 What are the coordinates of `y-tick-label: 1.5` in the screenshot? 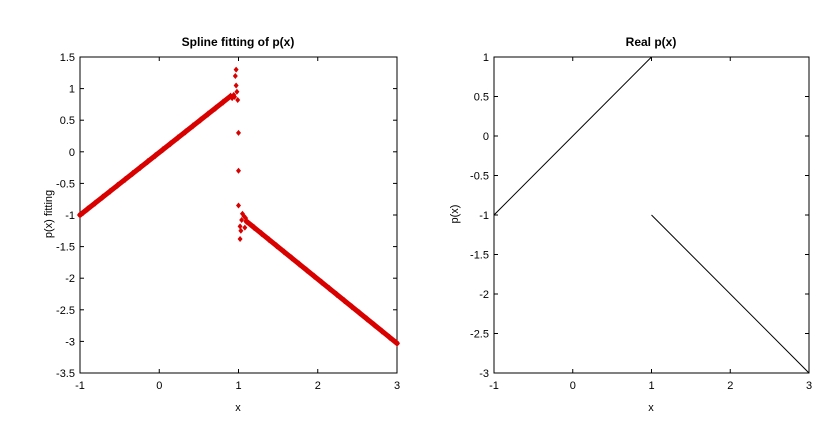 It's located at (67, 58).